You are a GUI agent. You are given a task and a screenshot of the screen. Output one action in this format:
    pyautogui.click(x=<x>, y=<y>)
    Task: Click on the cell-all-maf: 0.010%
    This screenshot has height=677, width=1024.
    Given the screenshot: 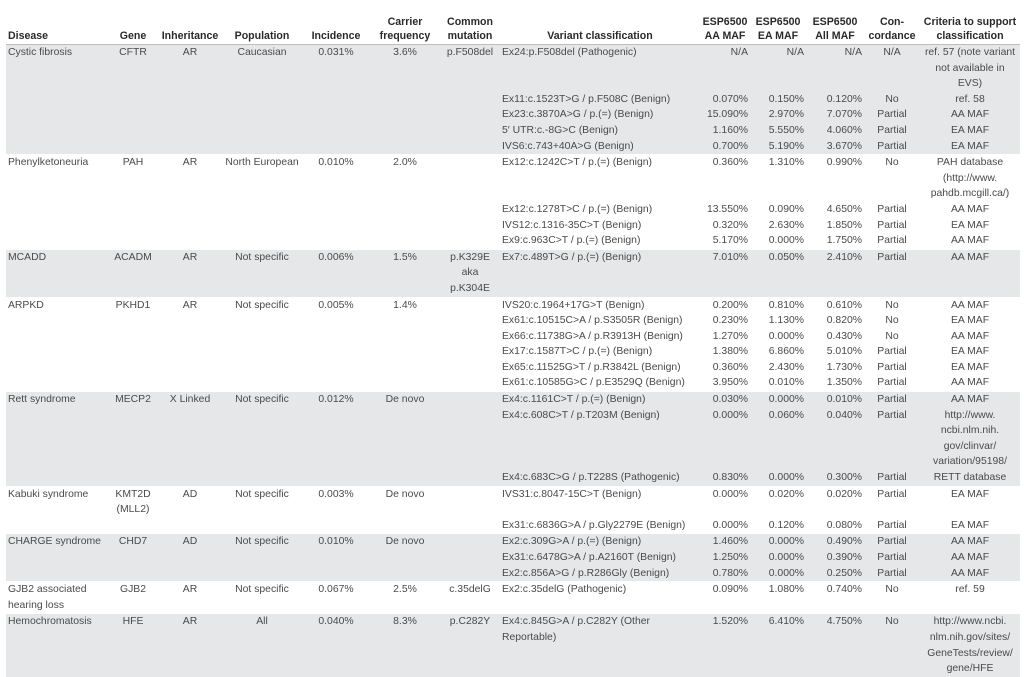 What is the action you would take?
    pyautogui.click(x=835, y=399)
    